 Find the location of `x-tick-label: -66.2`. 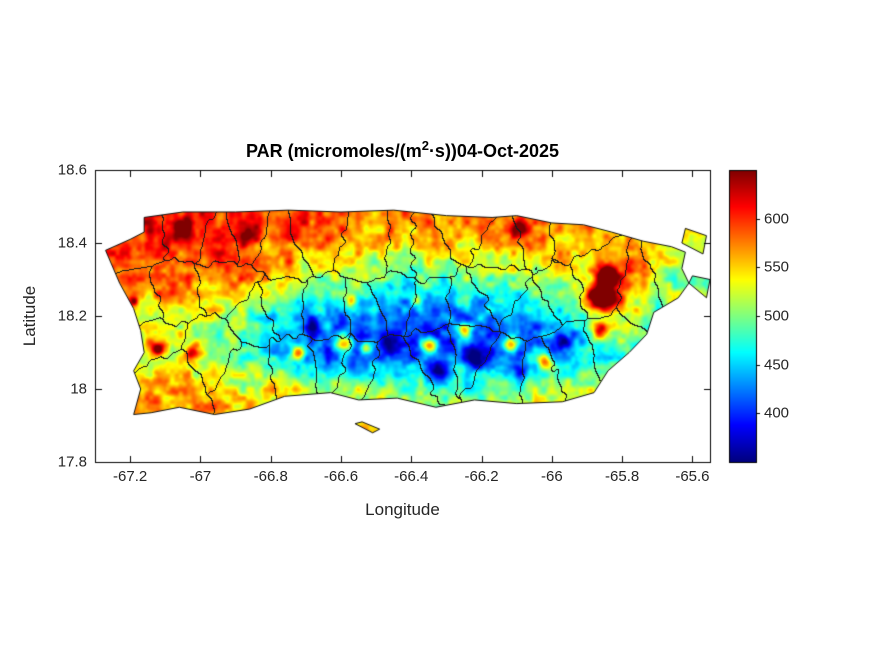

x-tick-label: -66.2 is located at coordinates (481, 476).